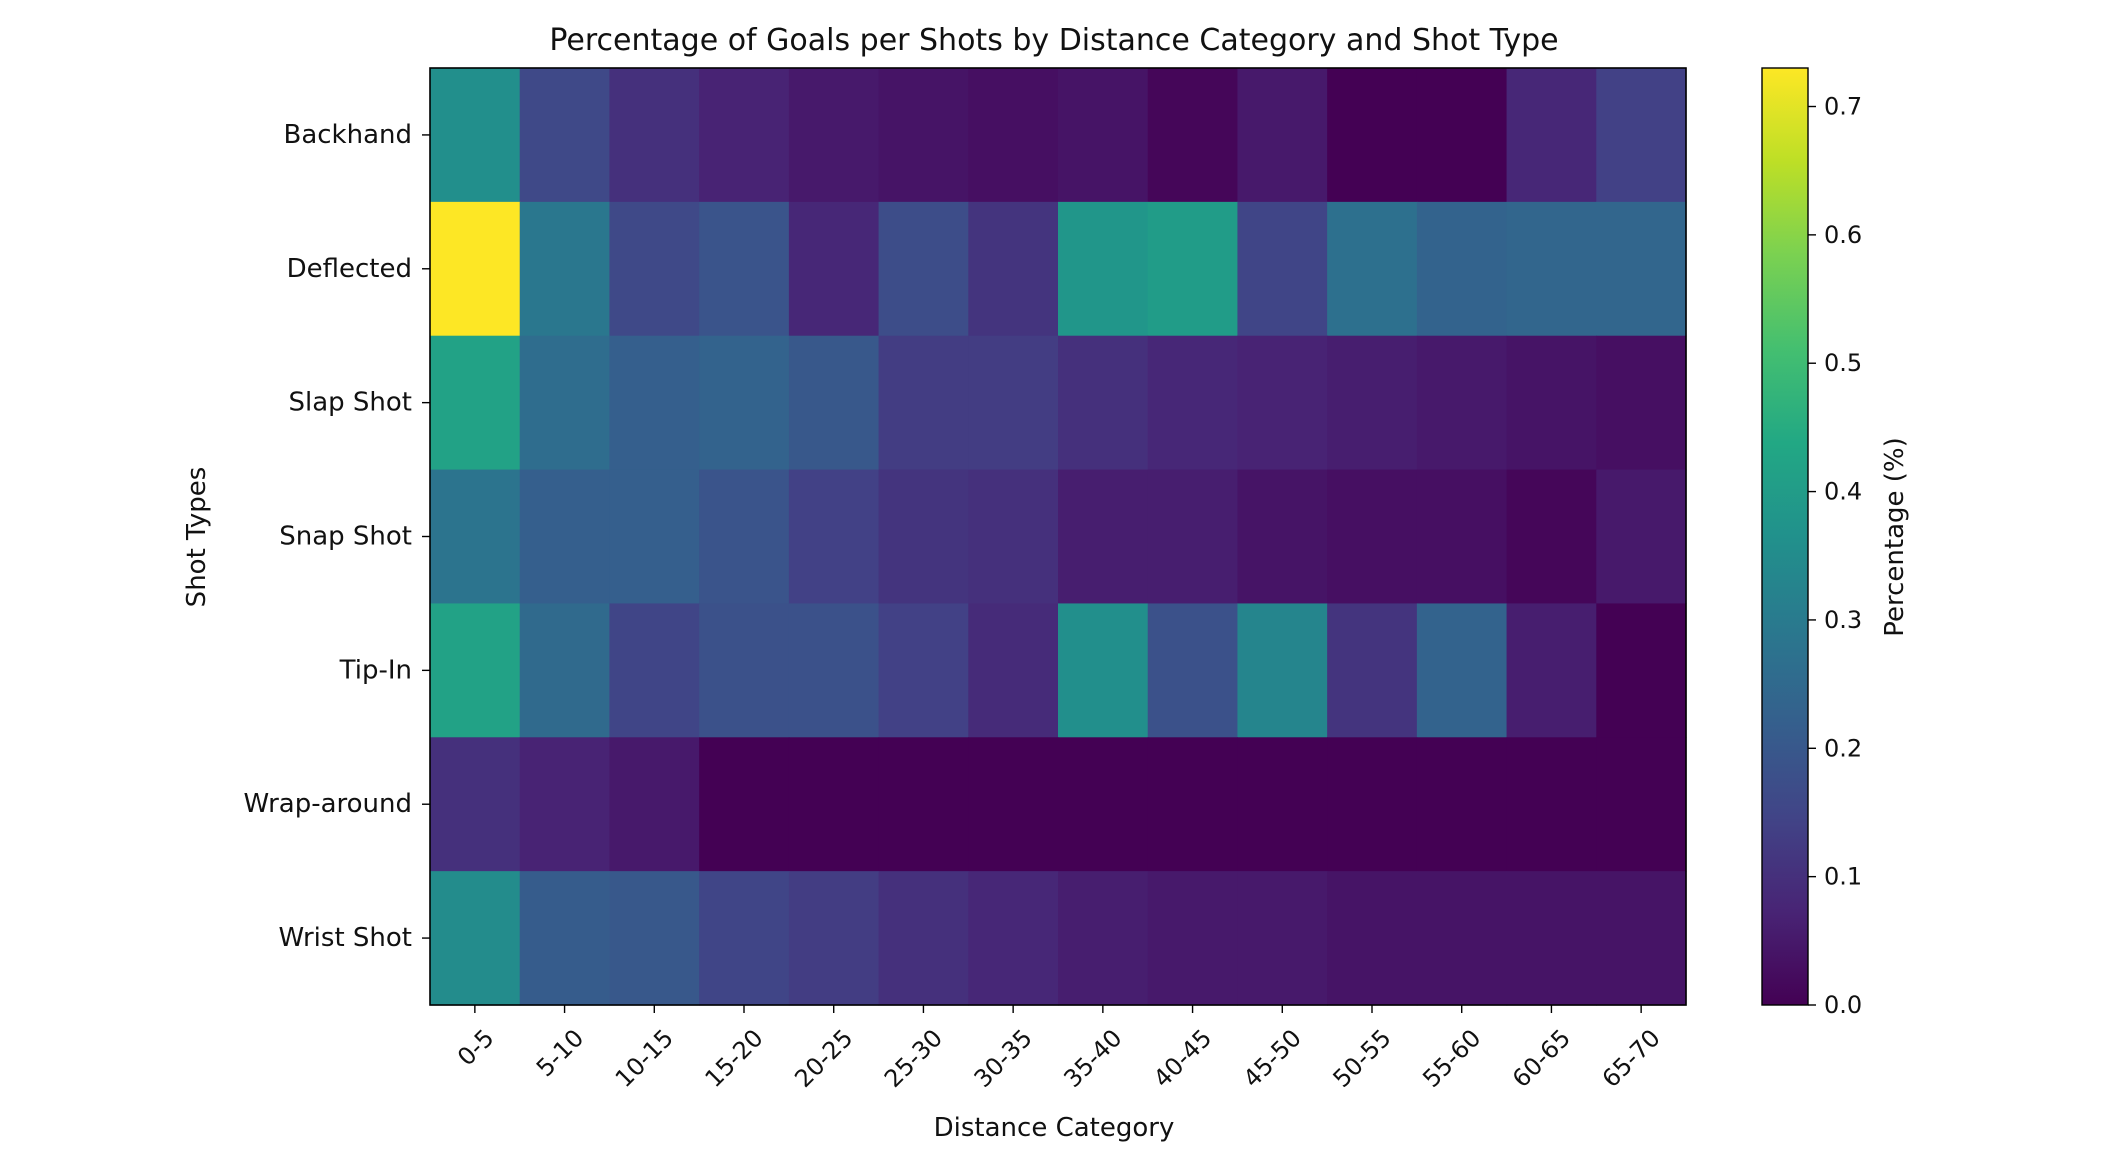  What do you see at coordinates (349, 269) in the screenshot?
I see `y-tick-label: Deflected` at bounding box center [349, 269].